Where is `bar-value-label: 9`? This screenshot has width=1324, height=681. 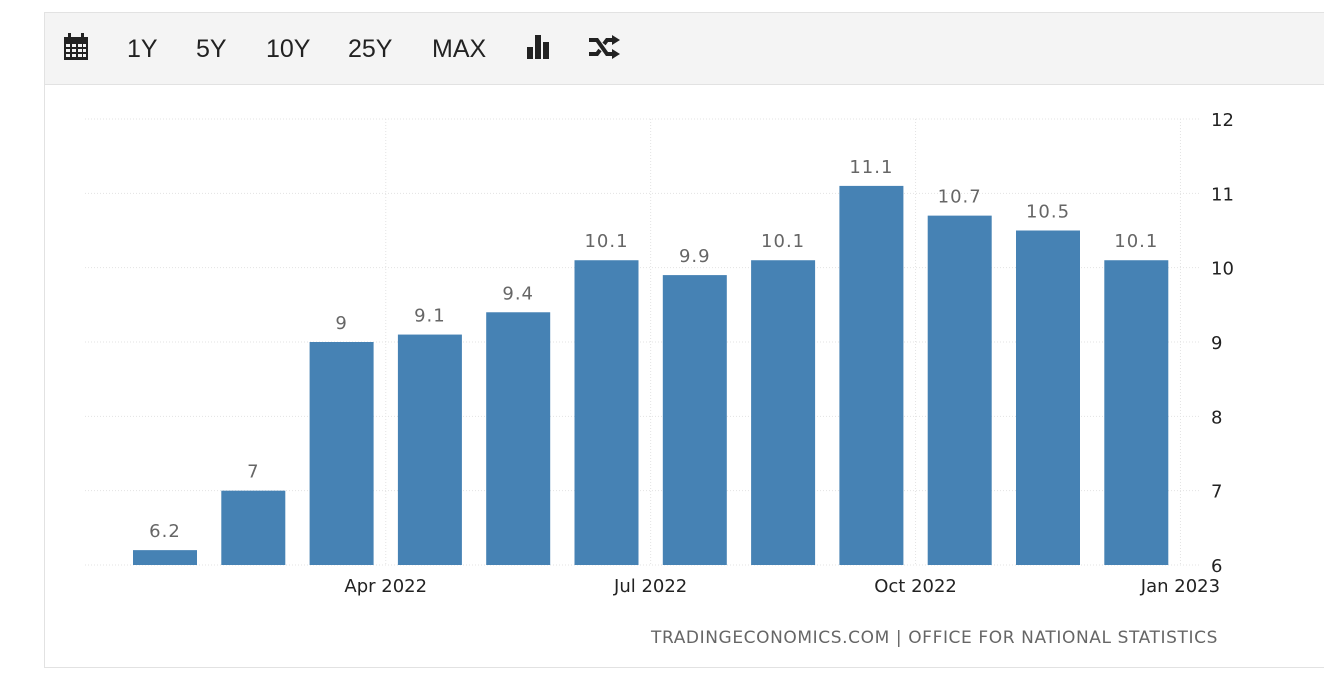
bar-value-label: 9 is located at coordinates (341, 323).